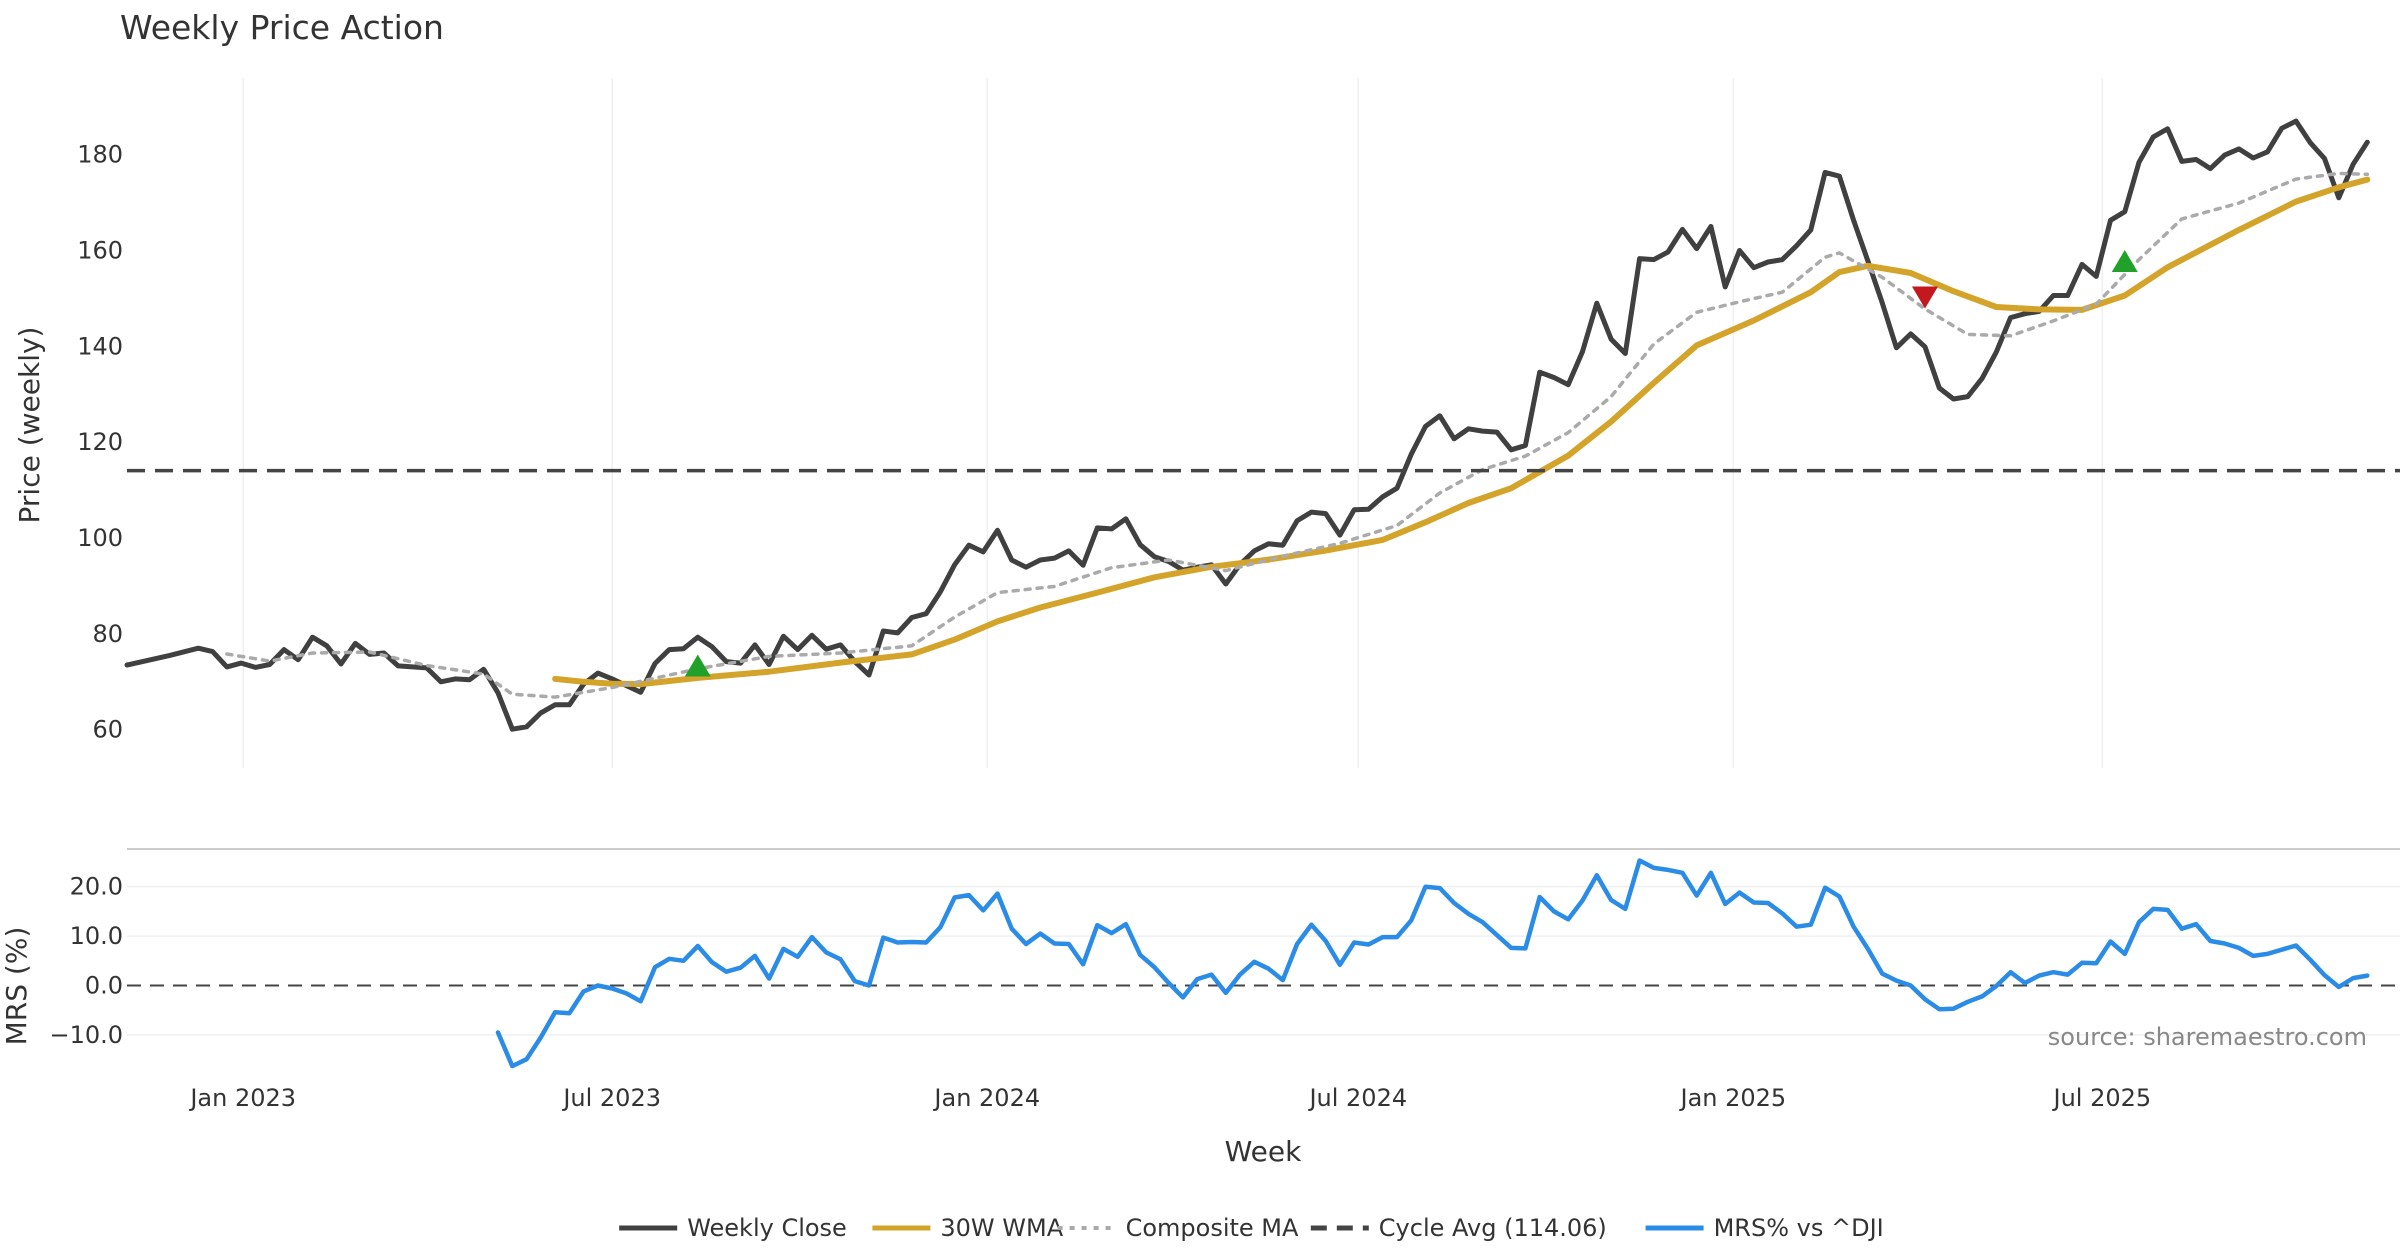 The image size is (2400, 1260). Describe the element at coordinates (96, 887) in the screenshot. I see `mrs-y-tick-label: 20.0` at that location.